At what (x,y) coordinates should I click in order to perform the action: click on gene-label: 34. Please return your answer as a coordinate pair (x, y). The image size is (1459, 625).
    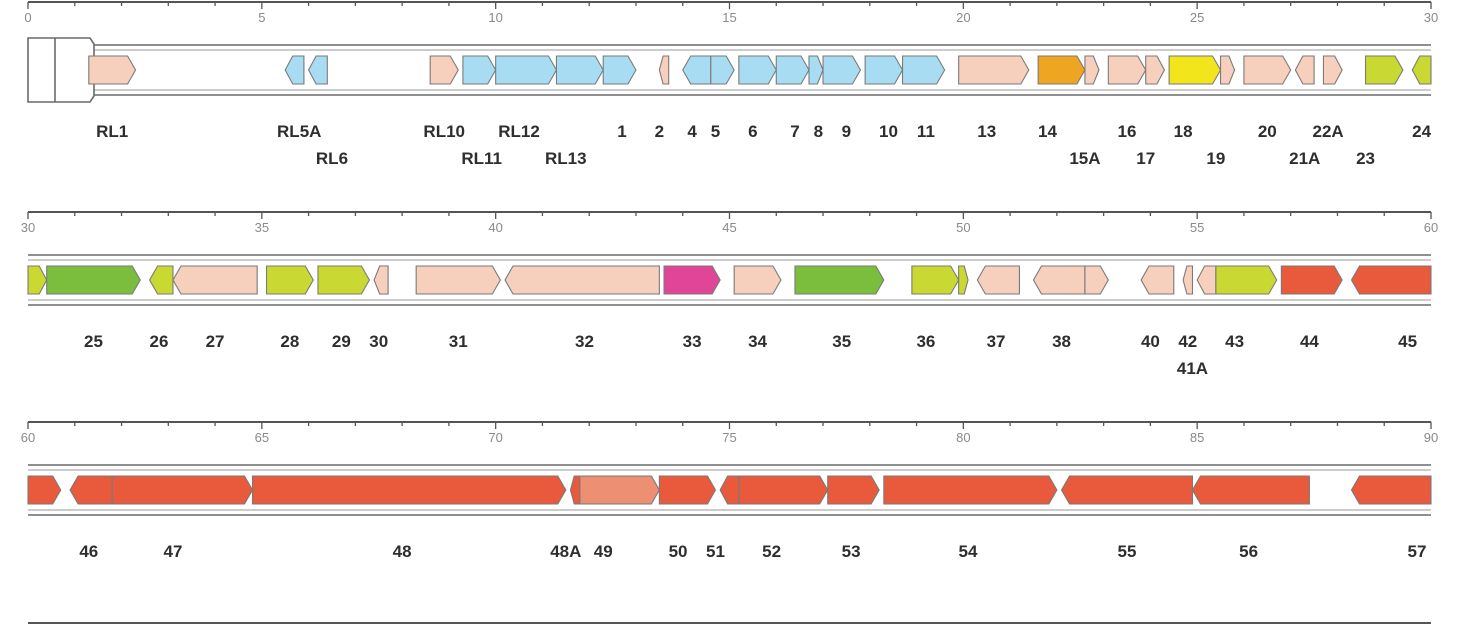
    Looking at the image, I should click on (757, 341).